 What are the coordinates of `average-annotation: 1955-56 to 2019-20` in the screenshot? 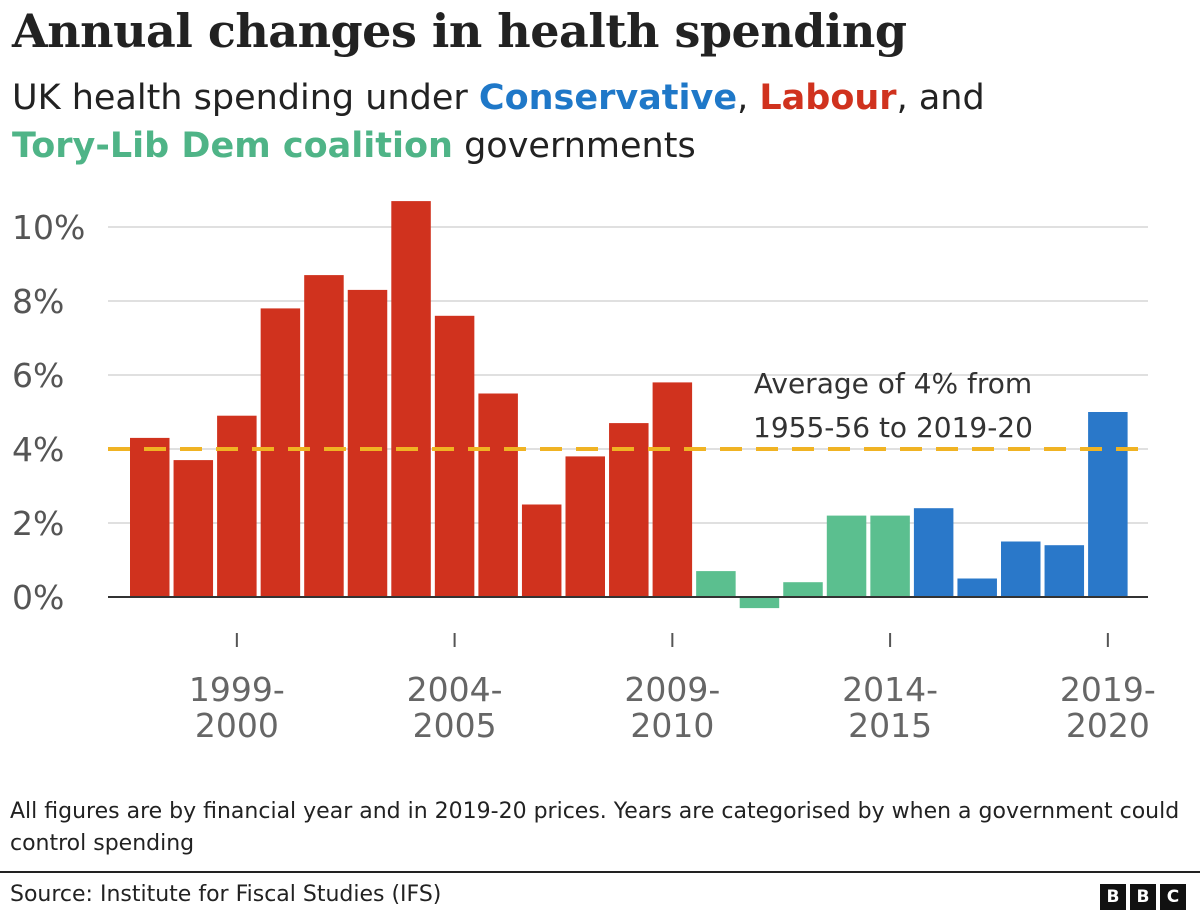 It's located at (893, 427).